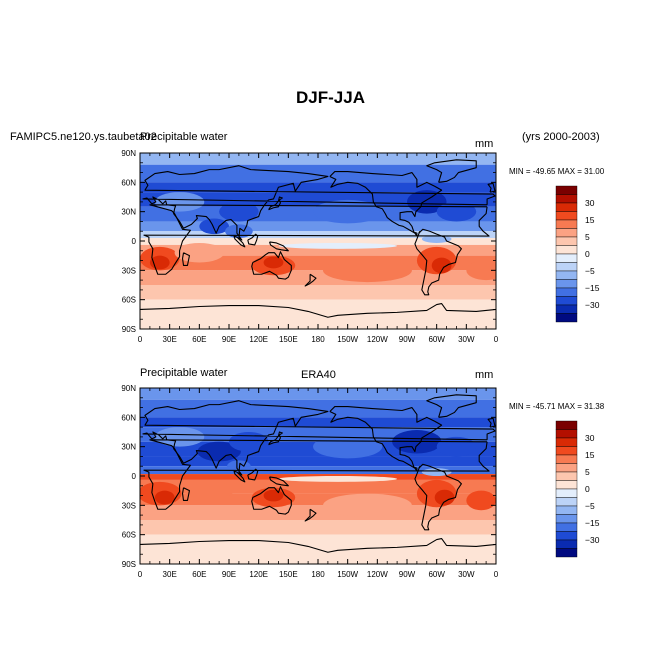 This screenshot has width=661, height=661. I want to click on colorbar-era40: 30 15 5 0 −5 −15 −30, so click(577, 489).